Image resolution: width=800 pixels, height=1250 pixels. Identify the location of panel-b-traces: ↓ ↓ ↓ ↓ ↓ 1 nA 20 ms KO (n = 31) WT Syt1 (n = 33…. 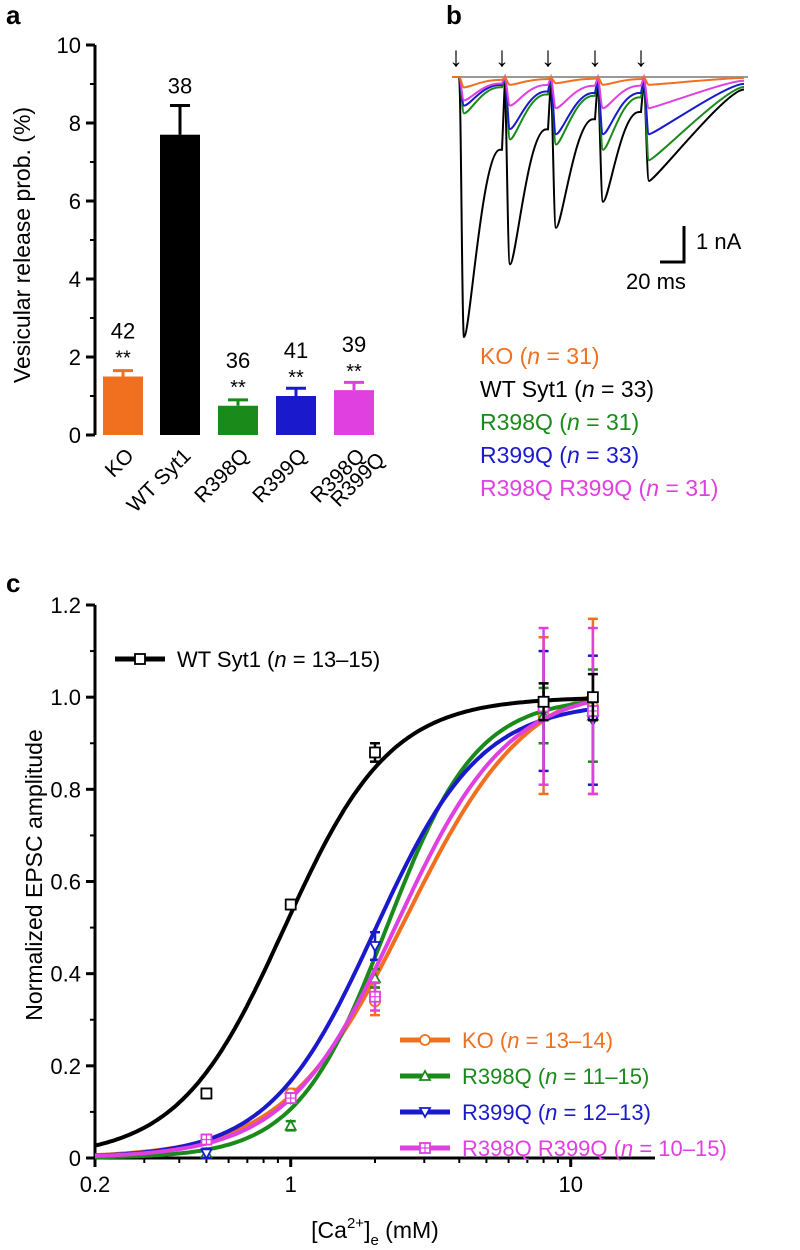
(598, 271).